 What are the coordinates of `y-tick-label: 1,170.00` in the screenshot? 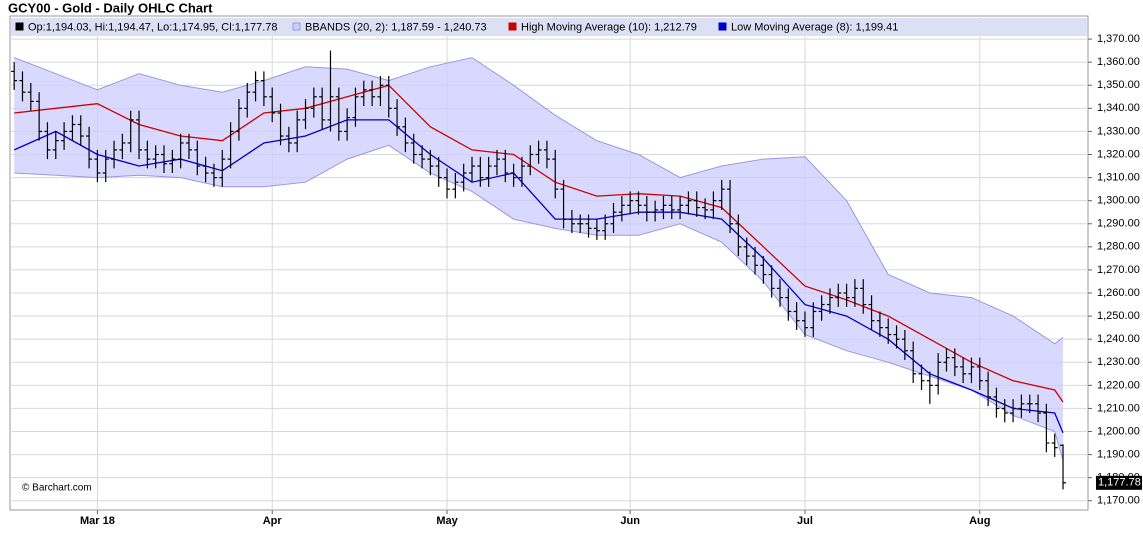 It's located at (1118, 501).